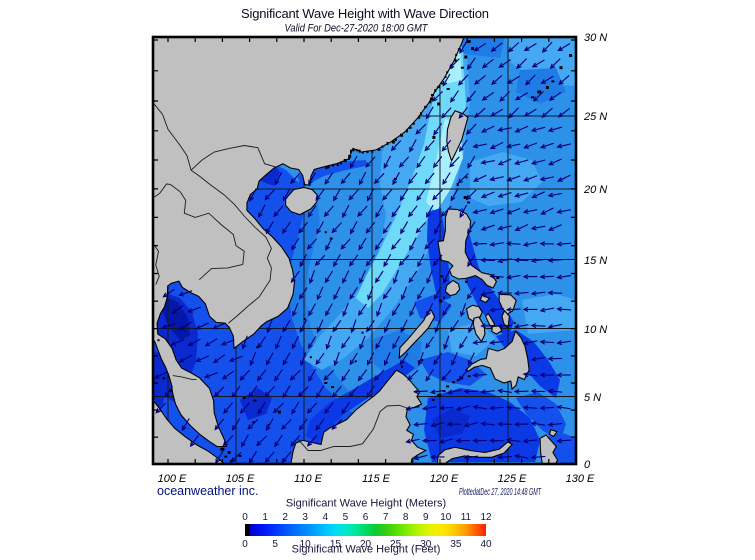  Describe the element at coordinates (326, 517) in the screenshot. I see `svg-text: 4` at that location.